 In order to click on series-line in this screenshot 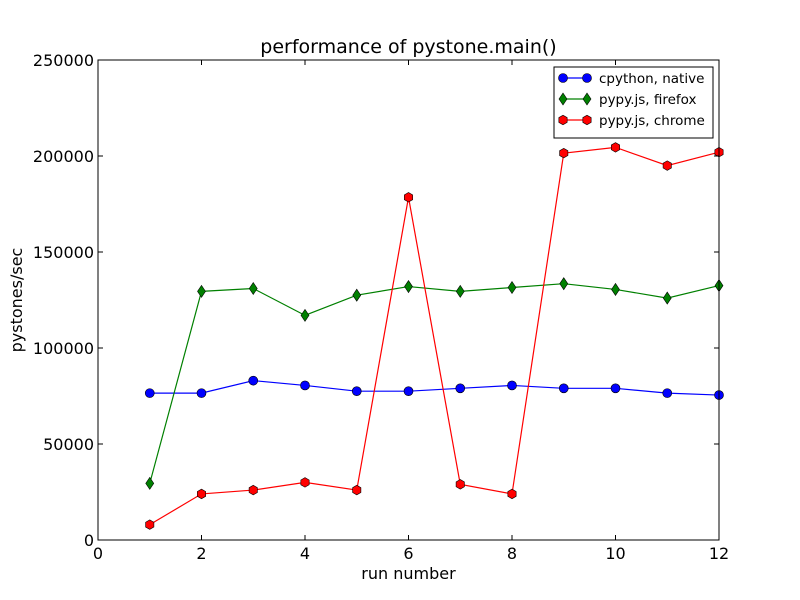, I will do `click(434, 388)`.